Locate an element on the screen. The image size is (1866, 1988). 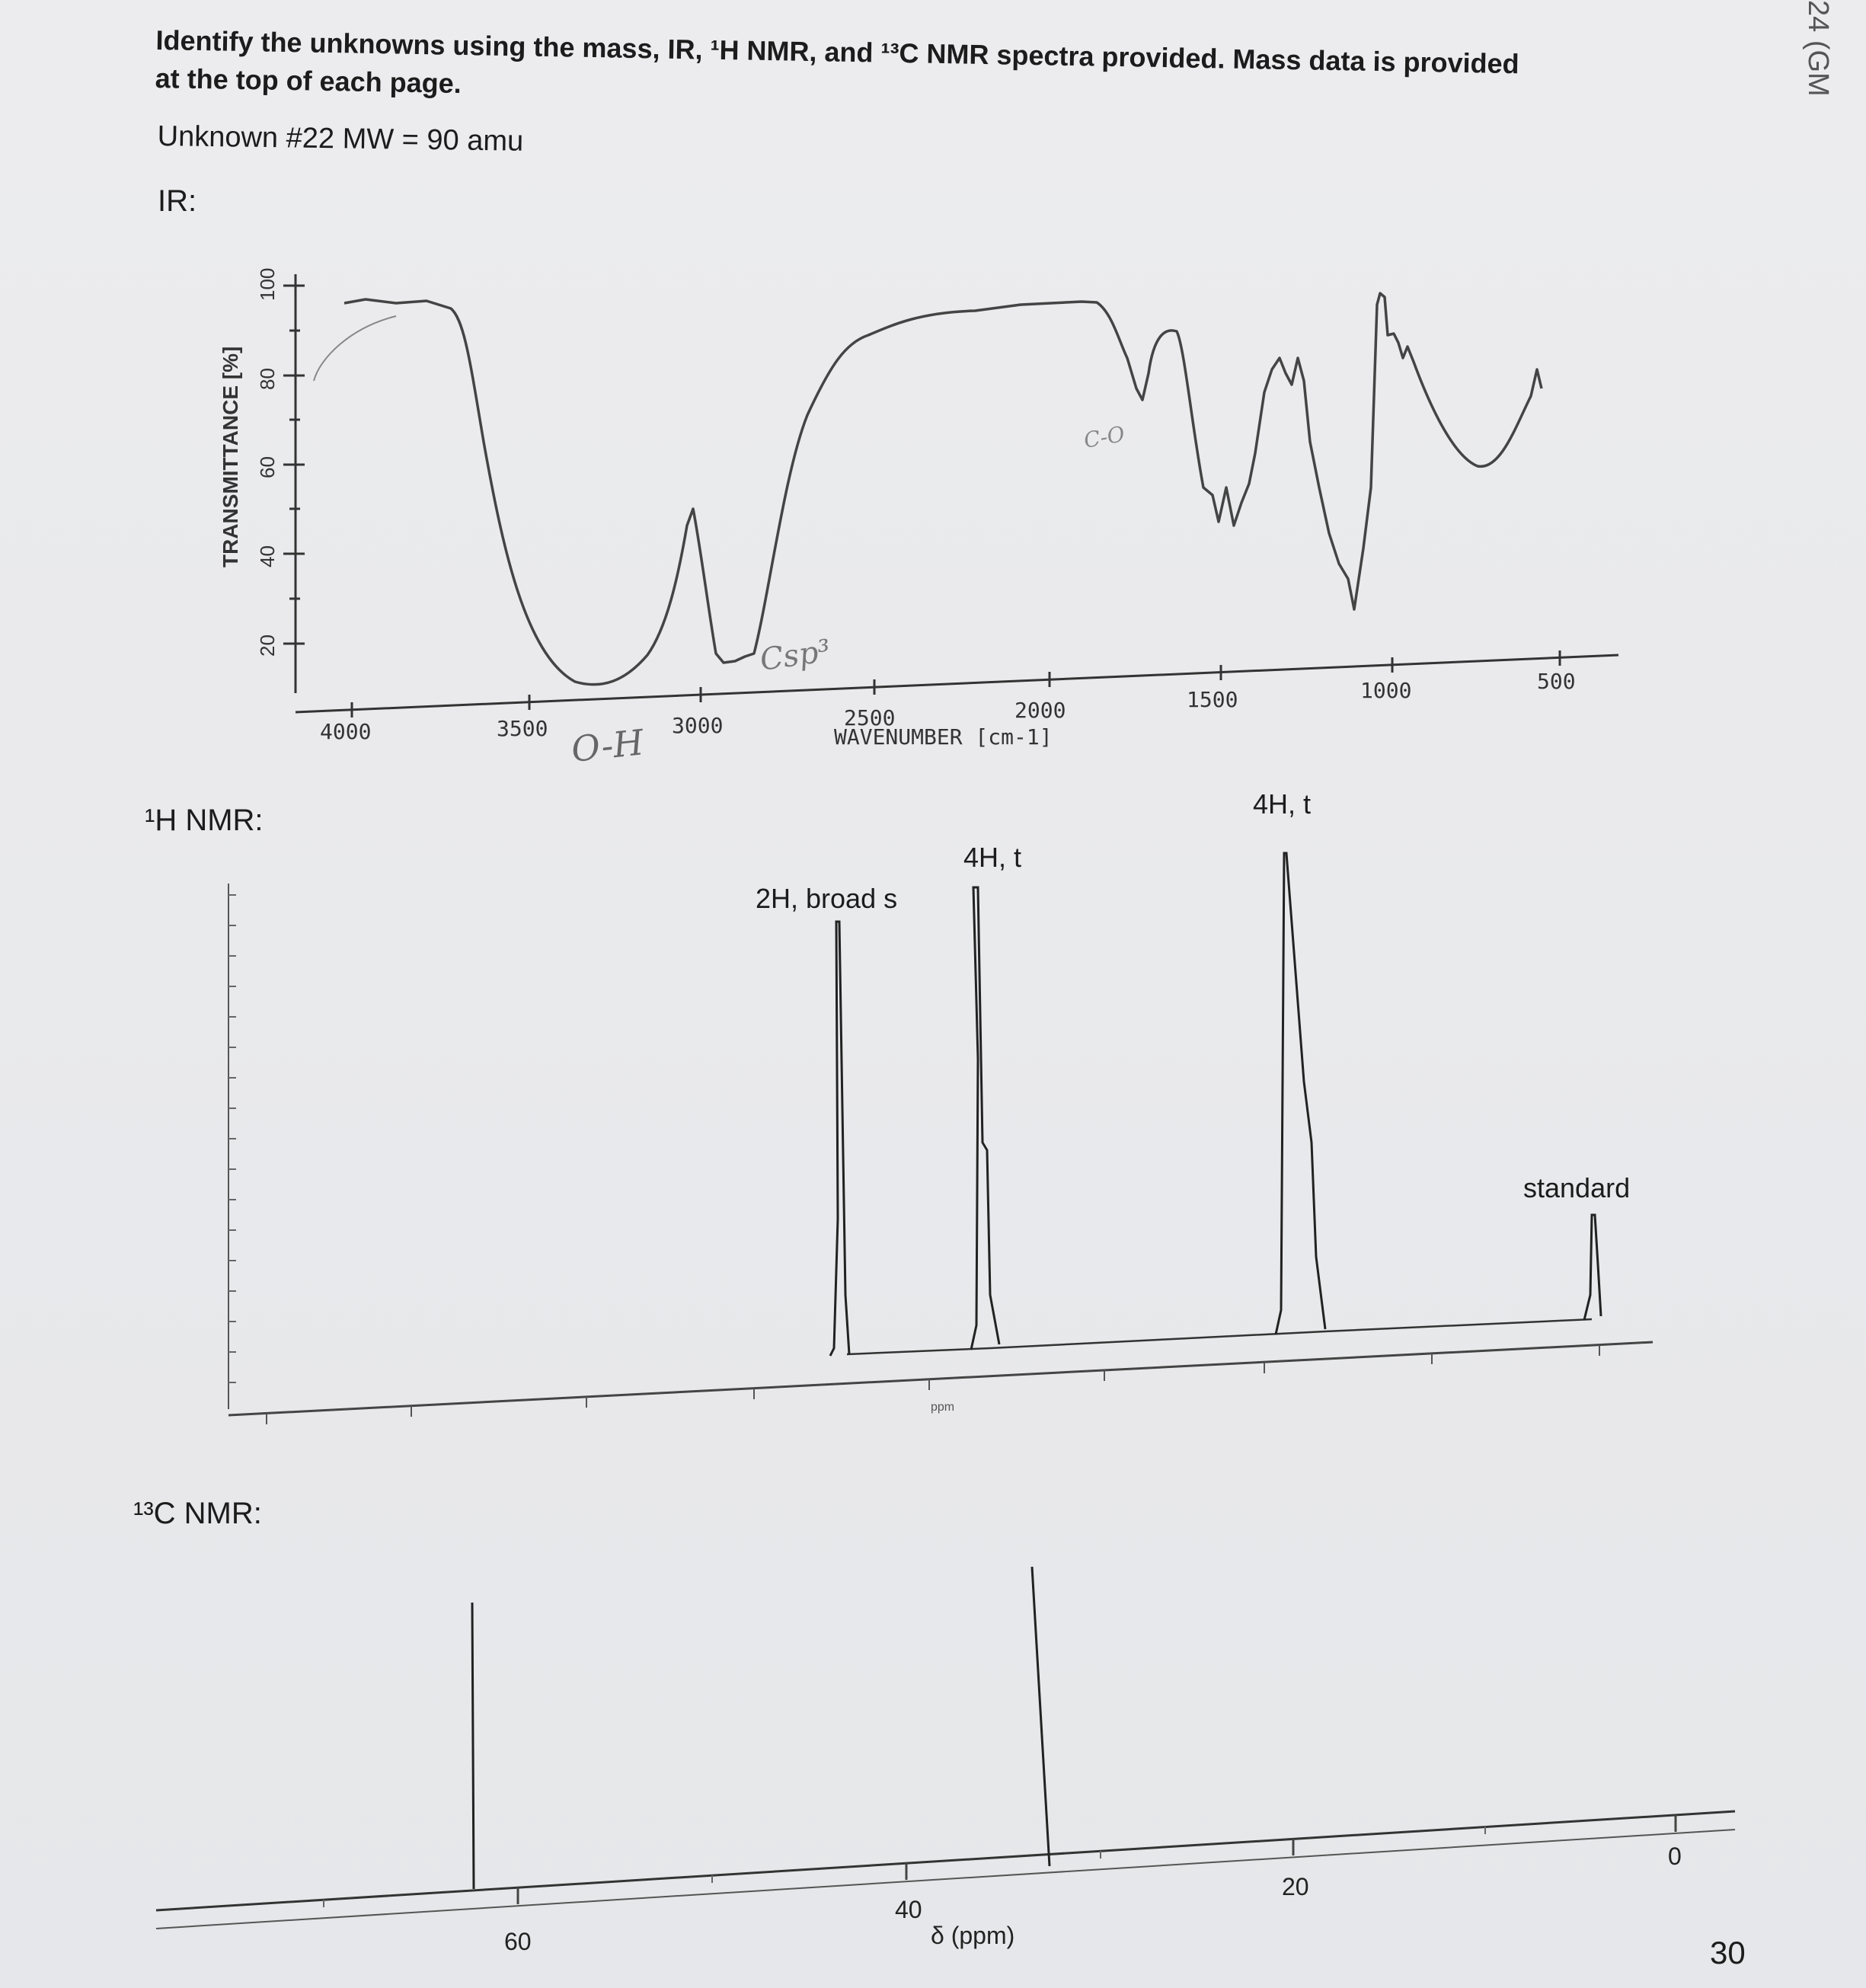
ir-y-tick-20: 20 is located at coordinates (267, 645).